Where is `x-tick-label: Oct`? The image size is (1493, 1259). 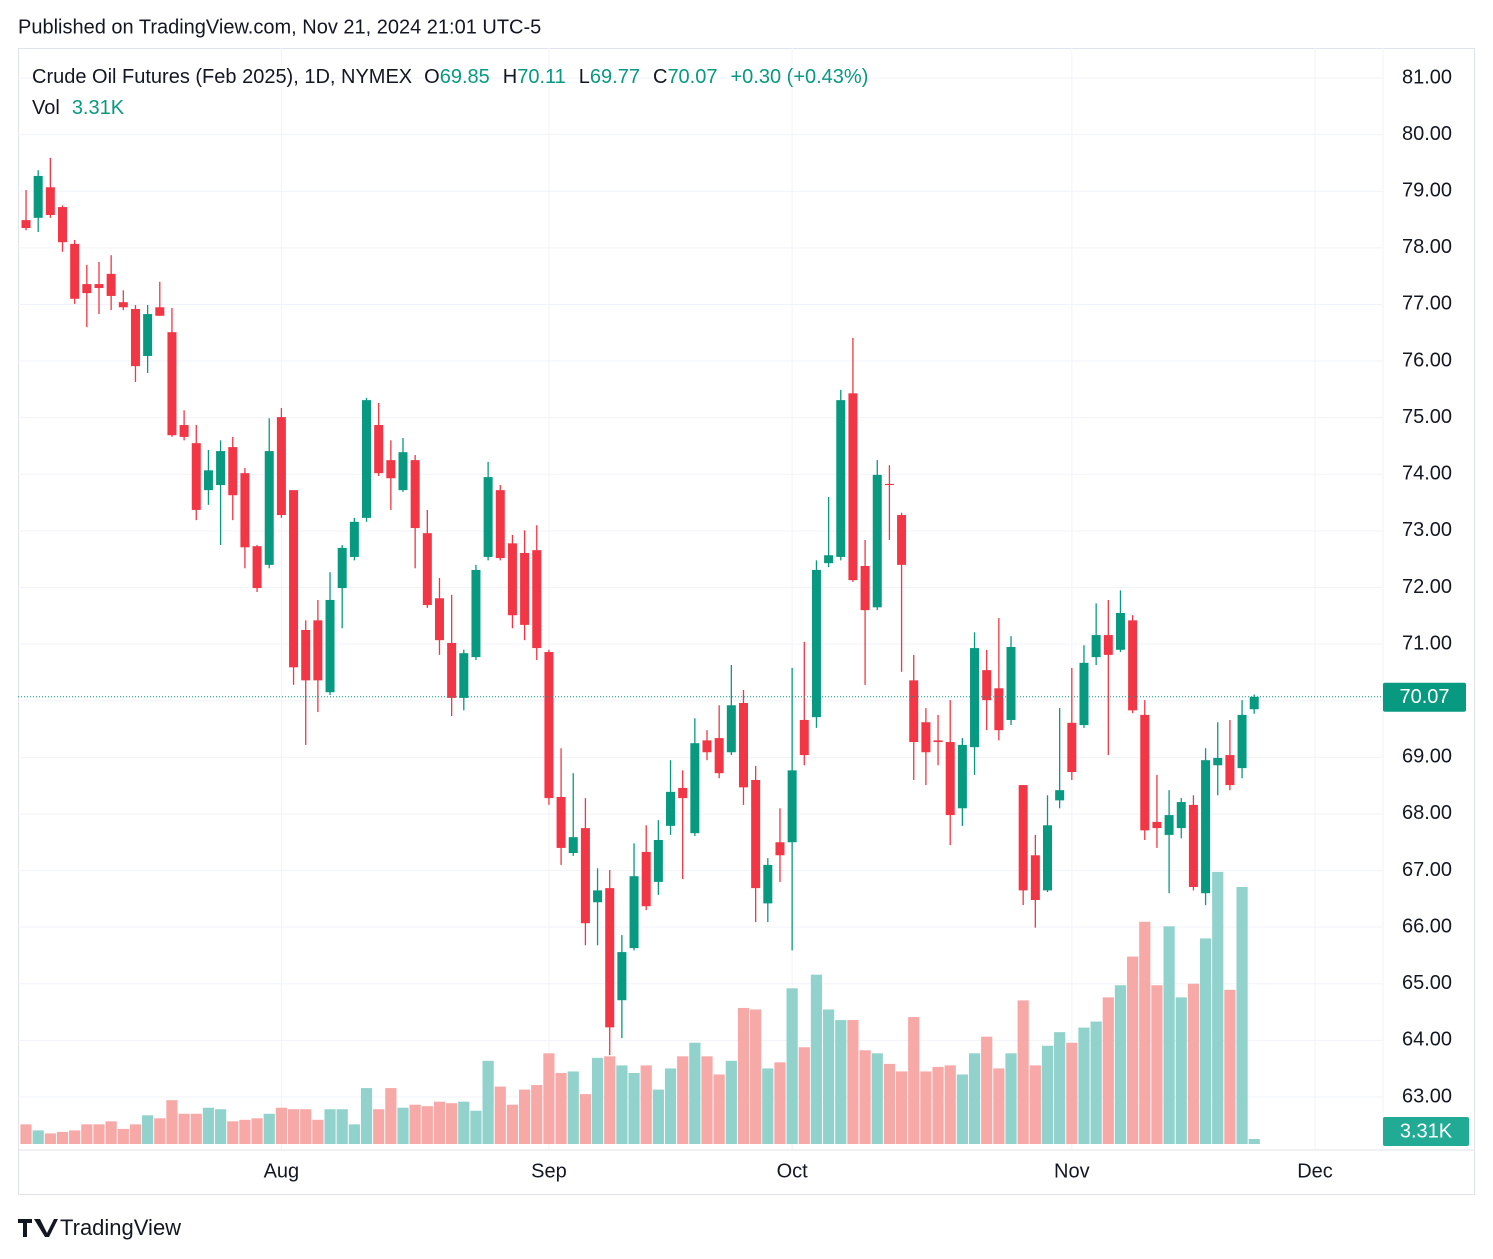 x-tick-label: Oct is located at coordinates (793, 1171).